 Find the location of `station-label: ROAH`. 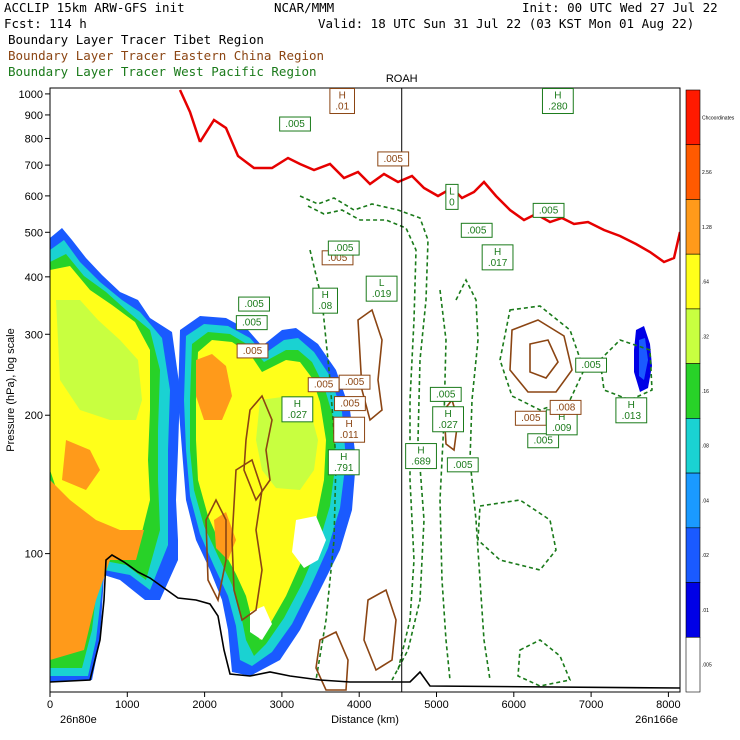

station-label: ROAH is located at coordinates (402, 79).